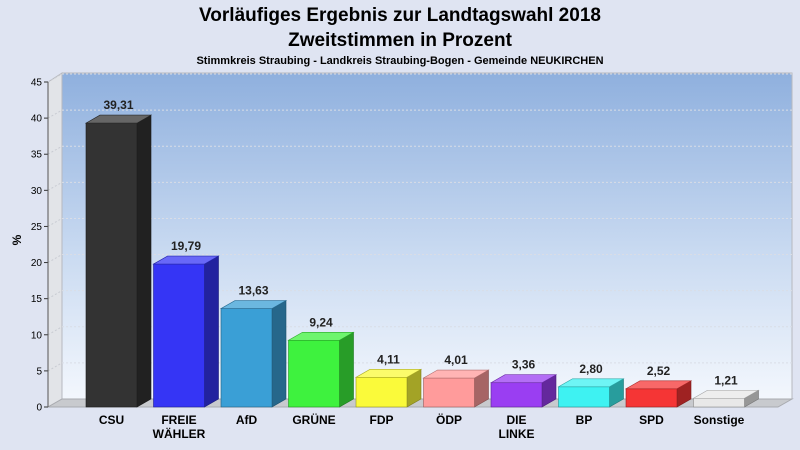 This screenshot has height=450, width=800. I want to click on chart-title-line2: Zweitstimmen in Prozent, so click(400, 40).